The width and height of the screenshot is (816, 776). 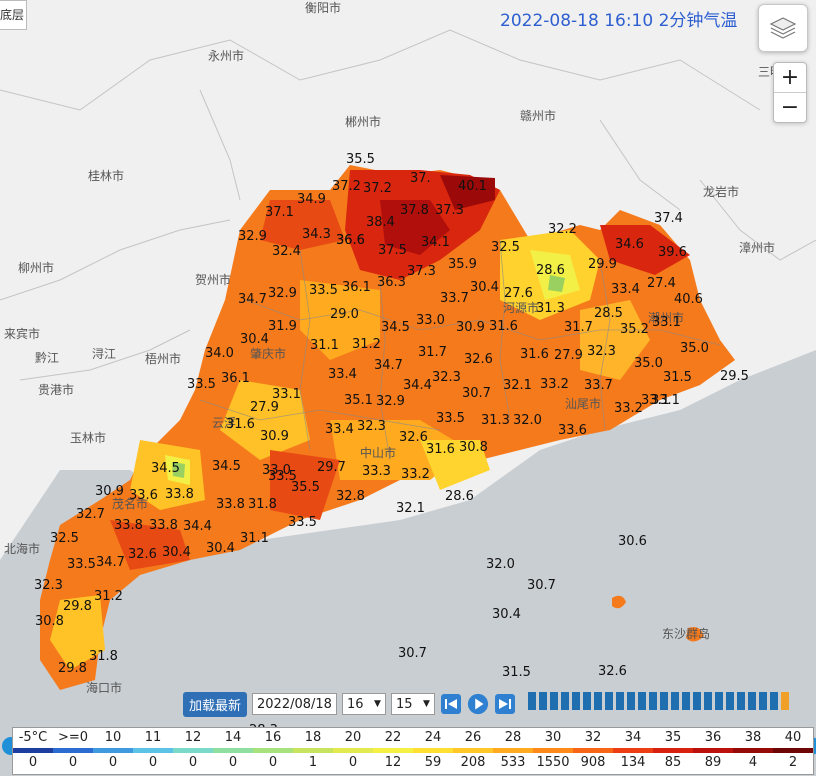 I want to click on temperature-reading: 28.5, so click(x=608, y=313).